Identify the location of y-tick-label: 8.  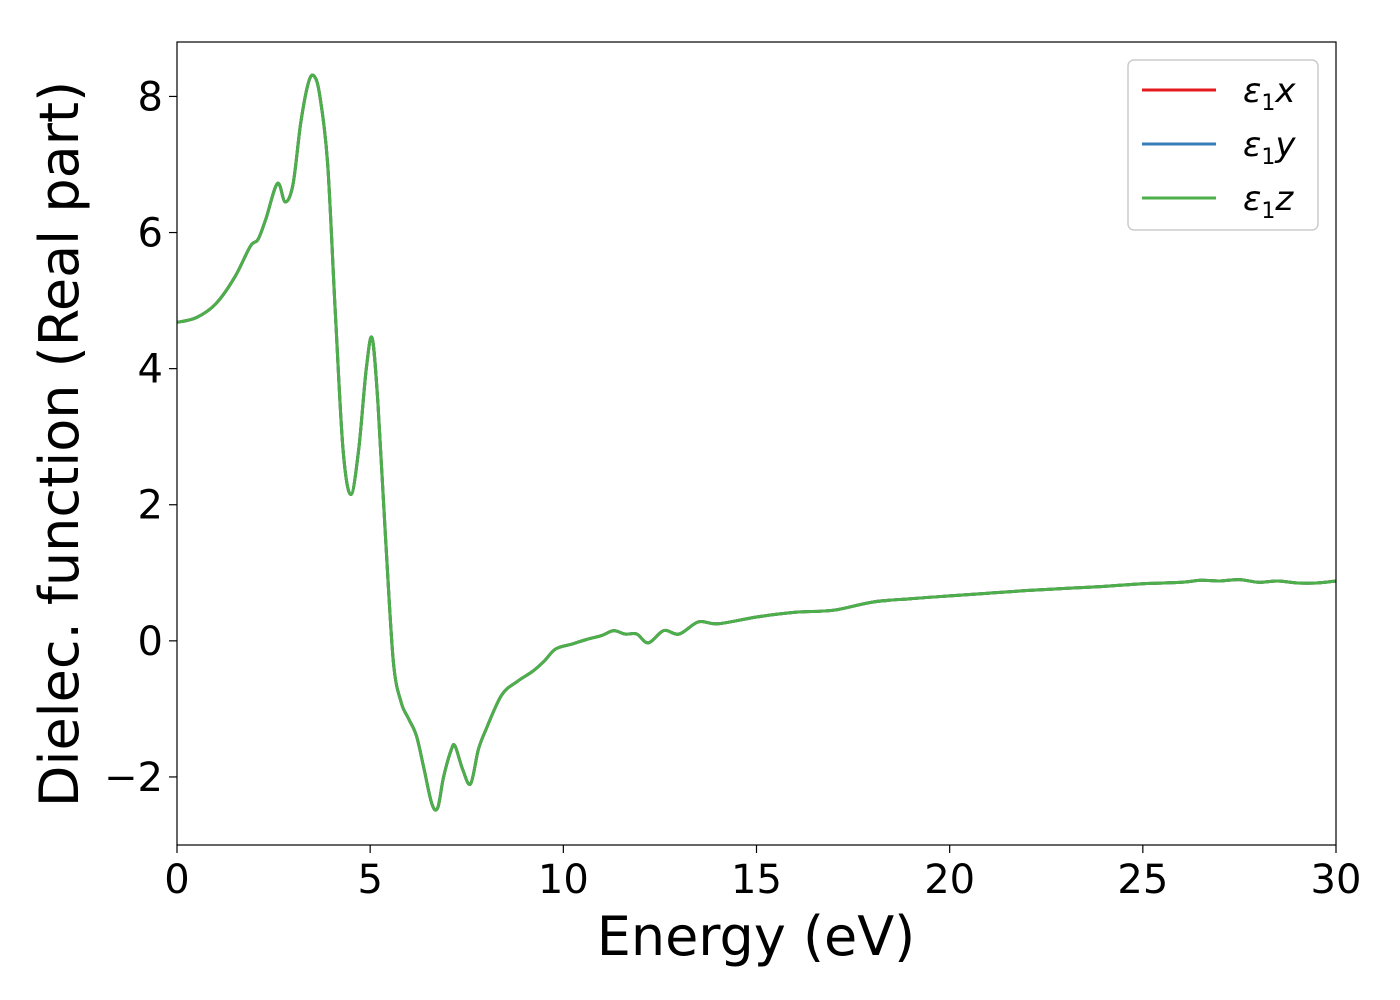
(150, 97).